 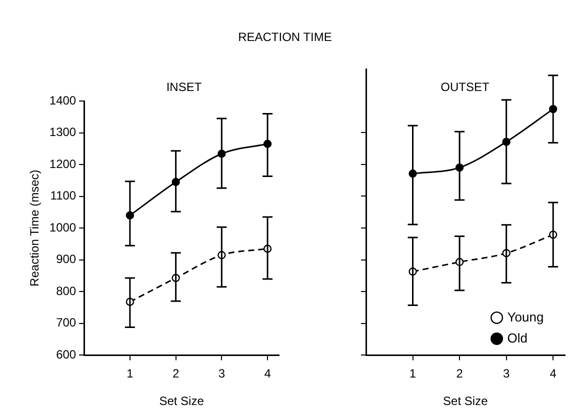 I want to click on text: OUTSET, so click(x=465, y=87).